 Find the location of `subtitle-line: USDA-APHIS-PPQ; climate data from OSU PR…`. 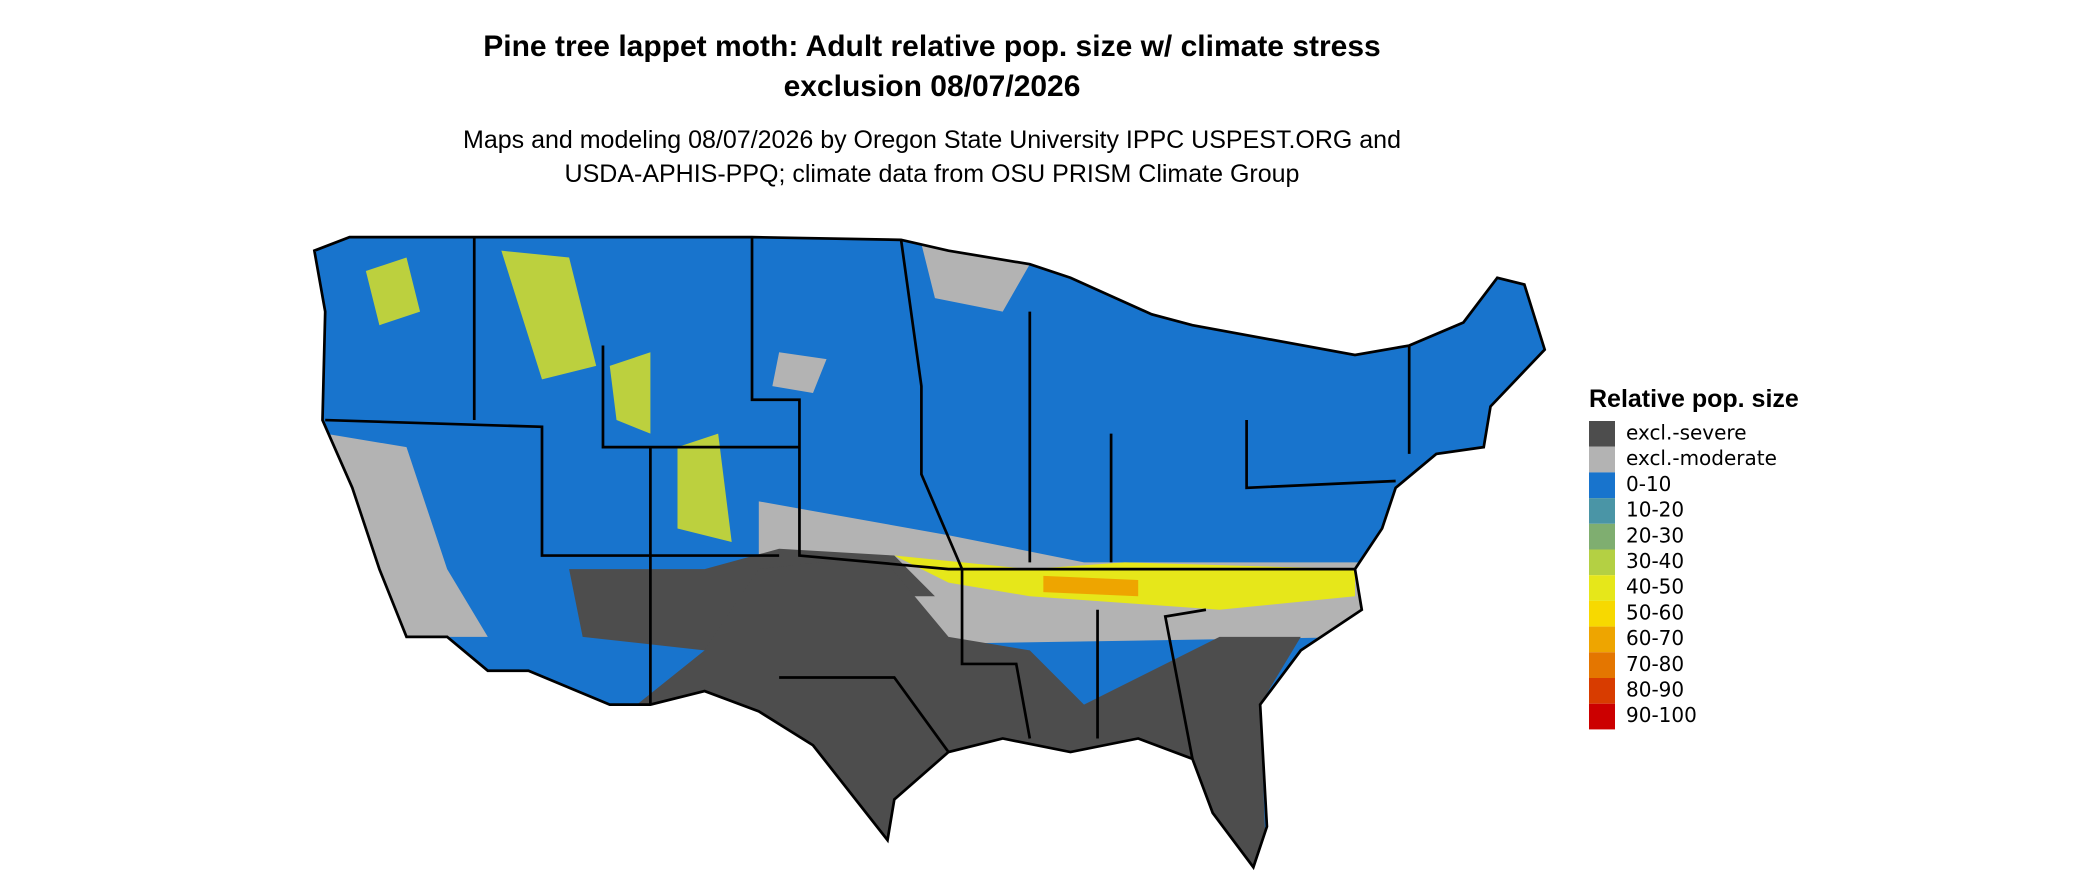

subtitle-line: USDA-APHIS-PPQ; climate data from OSU PR… is located at coordinates (932, 174).